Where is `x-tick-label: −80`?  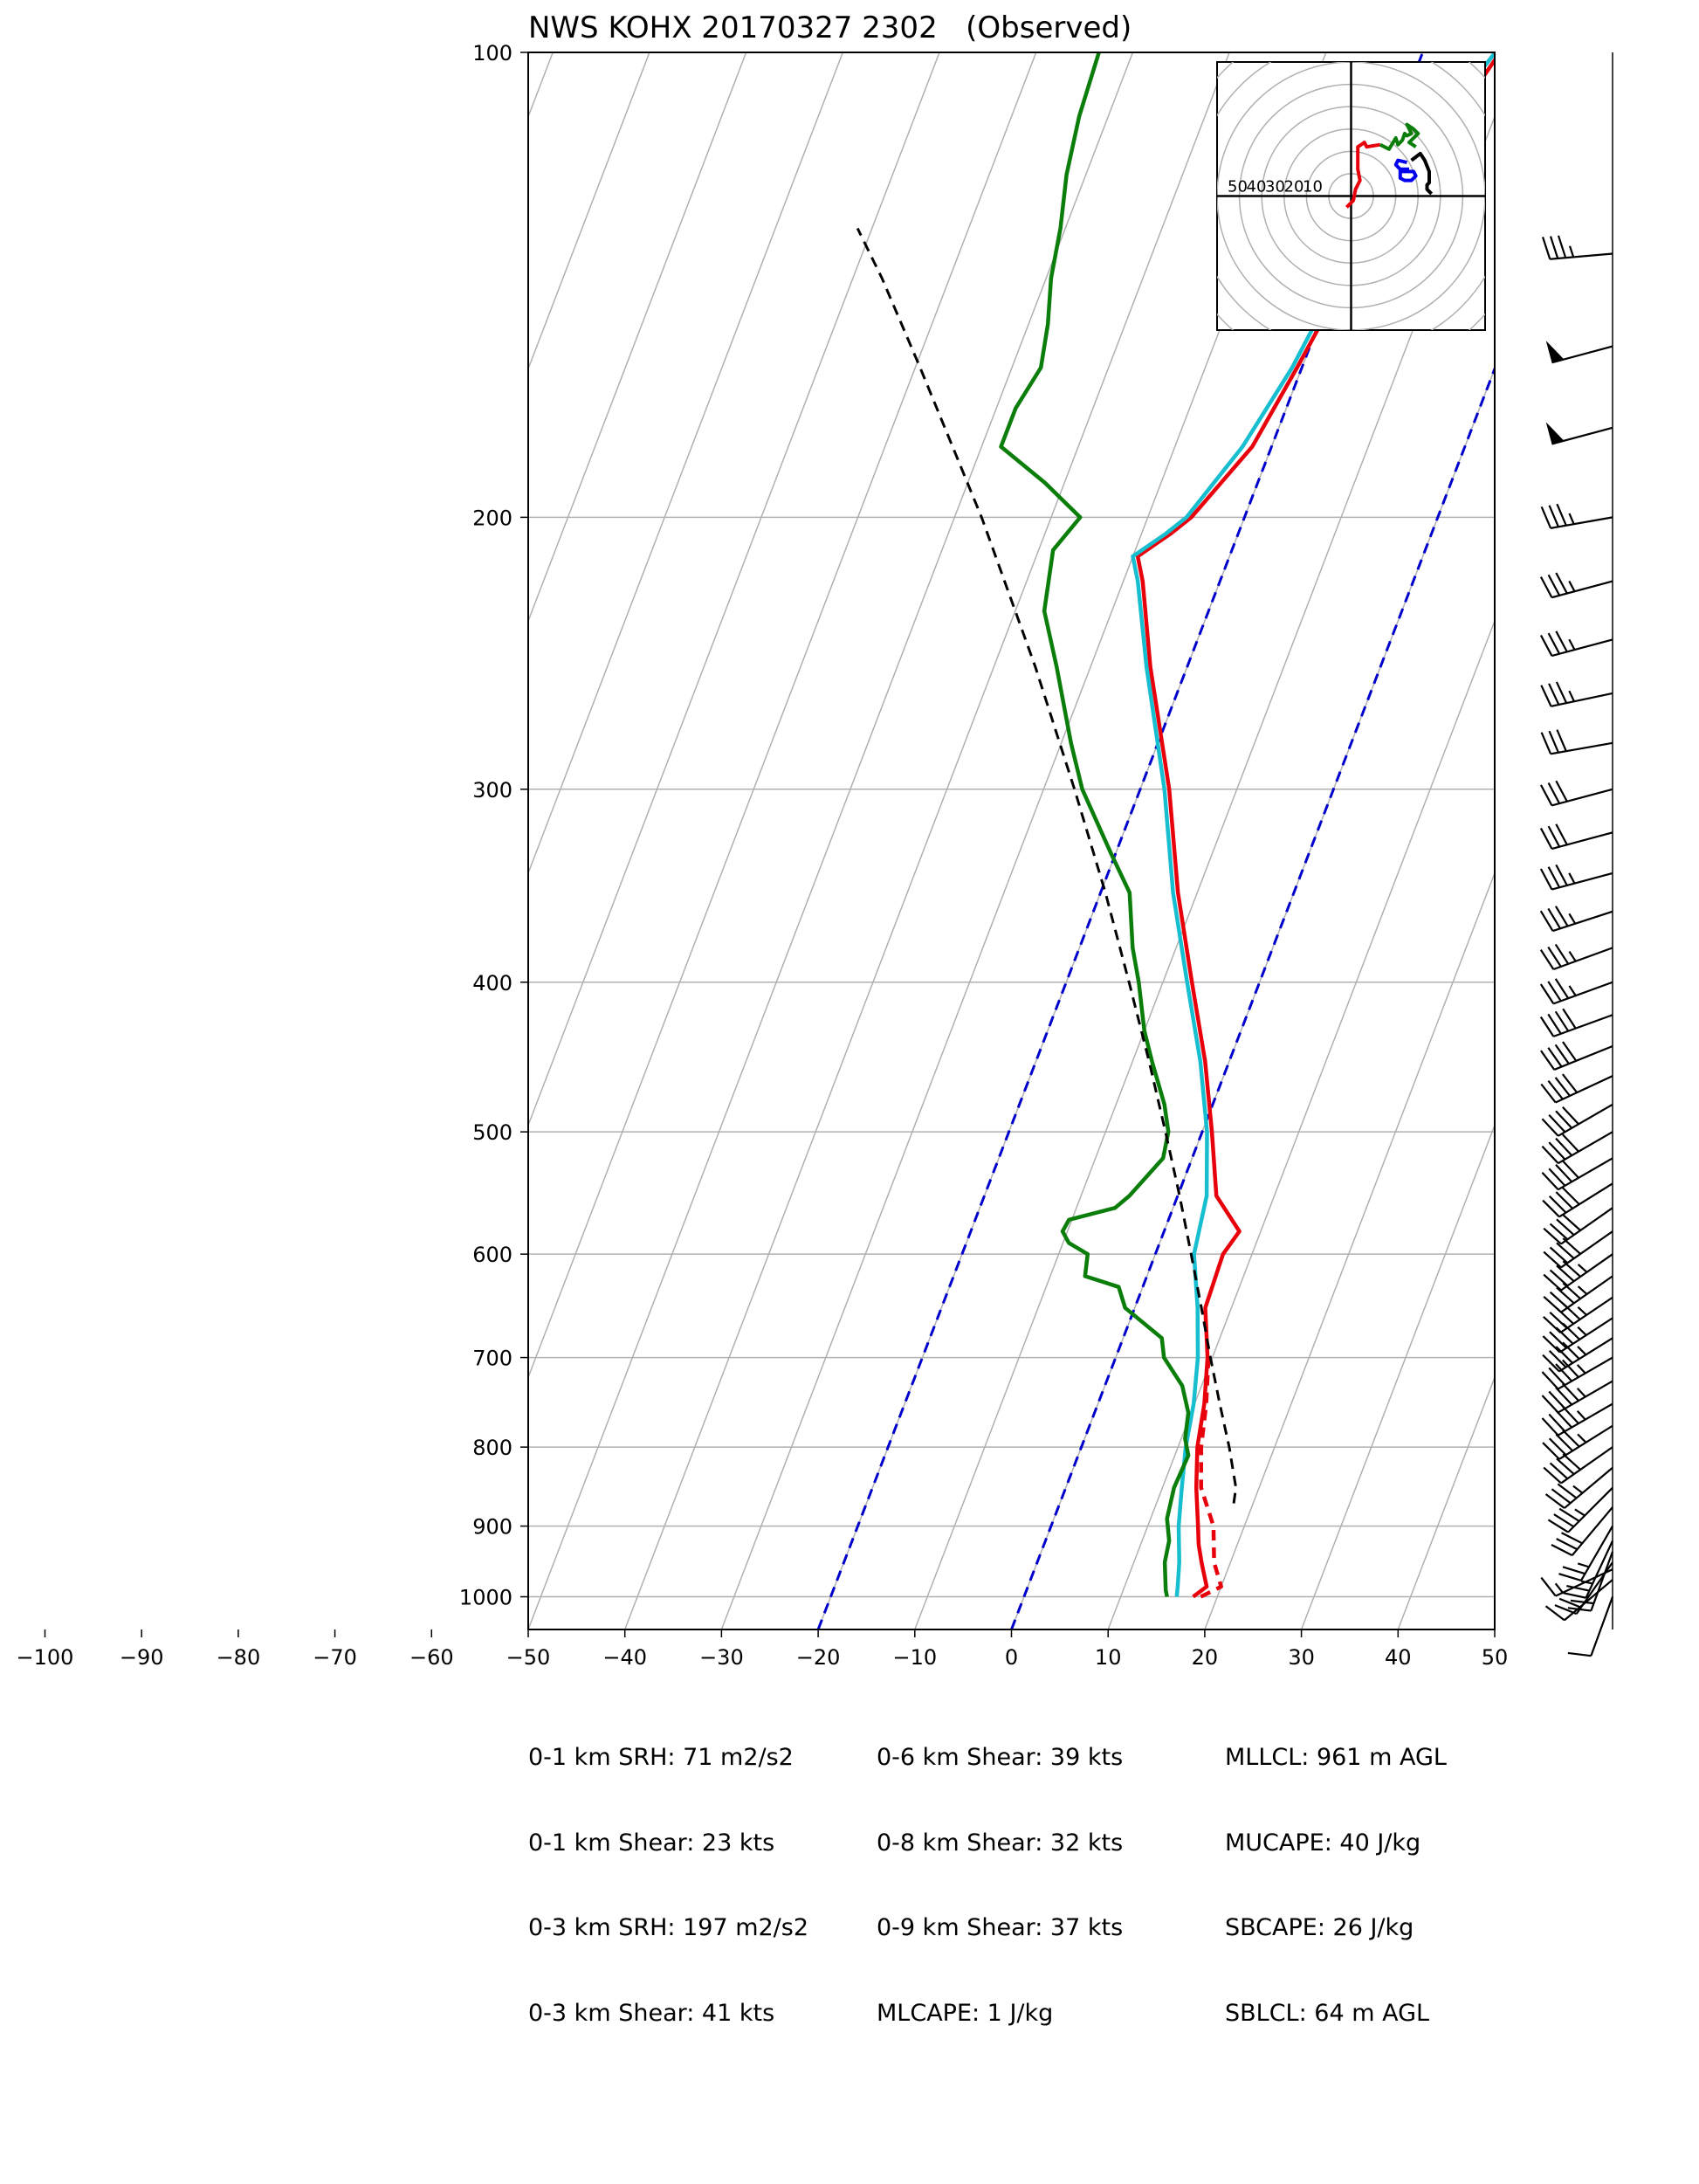 x-tick-label: −80 is located at coordinates (239, 1657).